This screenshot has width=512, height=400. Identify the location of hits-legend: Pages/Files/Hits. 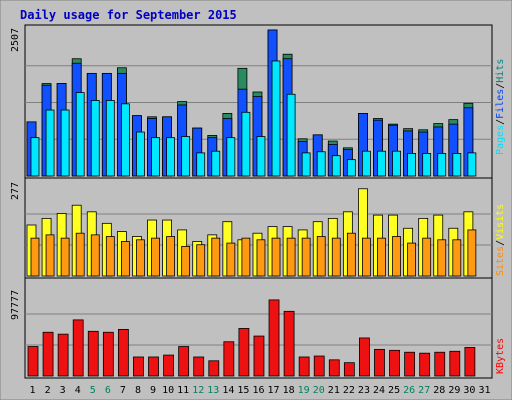
(500, 107).